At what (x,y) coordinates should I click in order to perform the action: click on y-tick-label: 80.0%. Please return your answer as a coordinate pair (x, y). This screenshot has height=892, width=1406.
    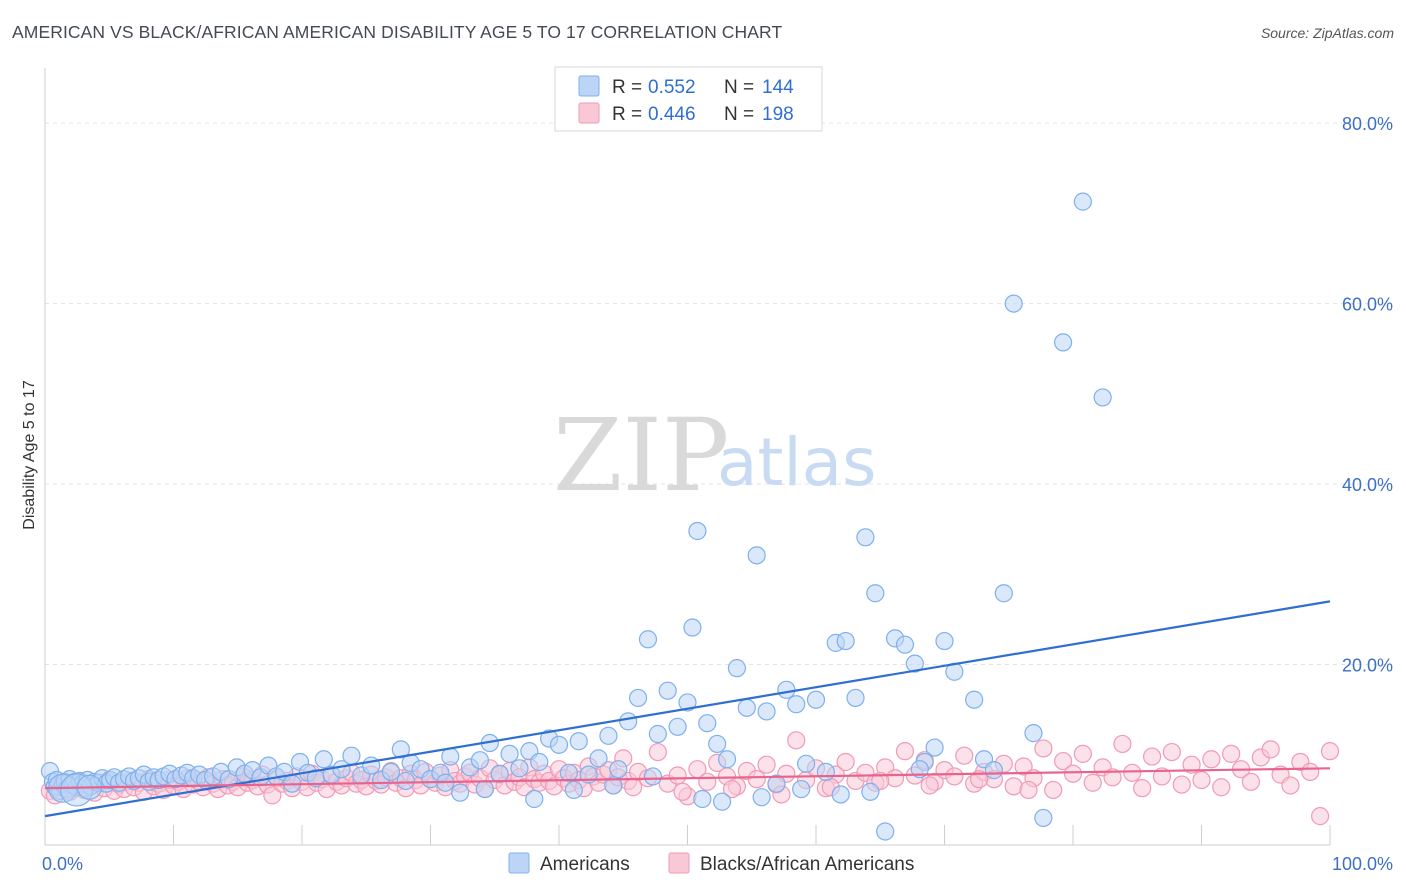
    Looking at the image, I should click on (1367, 124).